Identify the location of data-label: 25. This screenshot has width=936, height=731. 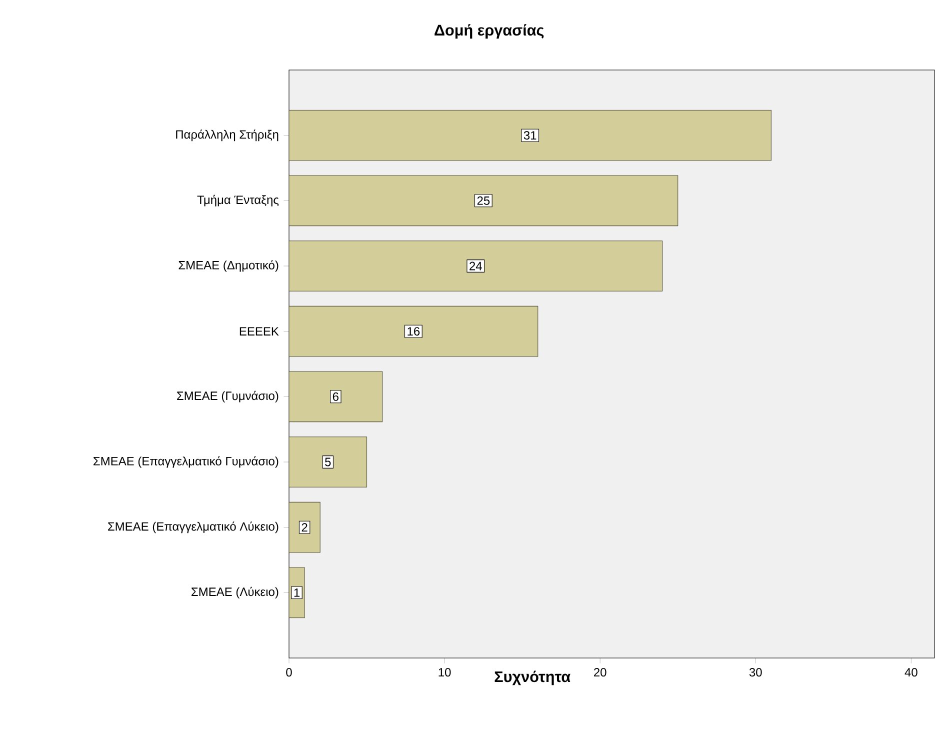
(483, 200).